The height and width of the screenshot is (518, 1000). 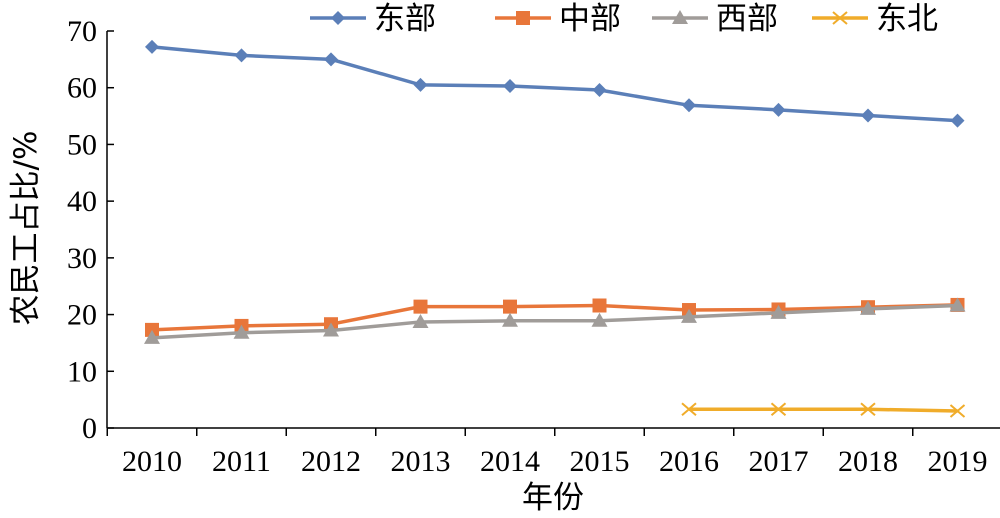 What do you see at coordinates (421, 461) in the screenshot?
I see `x-tick-label: 2013` at bounding box center [421, 461].